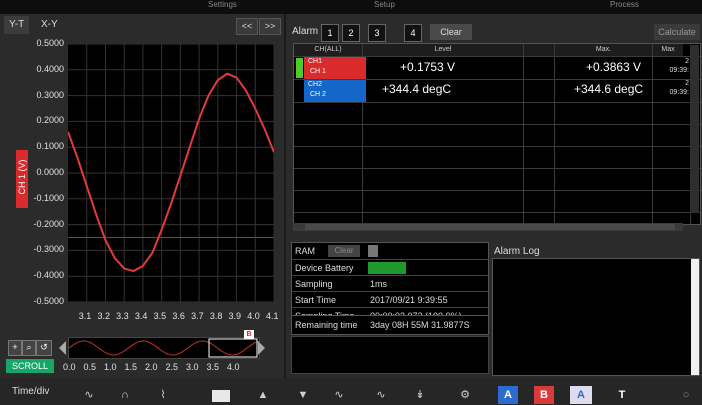  What do you see at coordinates (373, 251) in the screenshot?
I see `ram-indicator` at bounding box center [373, 251].